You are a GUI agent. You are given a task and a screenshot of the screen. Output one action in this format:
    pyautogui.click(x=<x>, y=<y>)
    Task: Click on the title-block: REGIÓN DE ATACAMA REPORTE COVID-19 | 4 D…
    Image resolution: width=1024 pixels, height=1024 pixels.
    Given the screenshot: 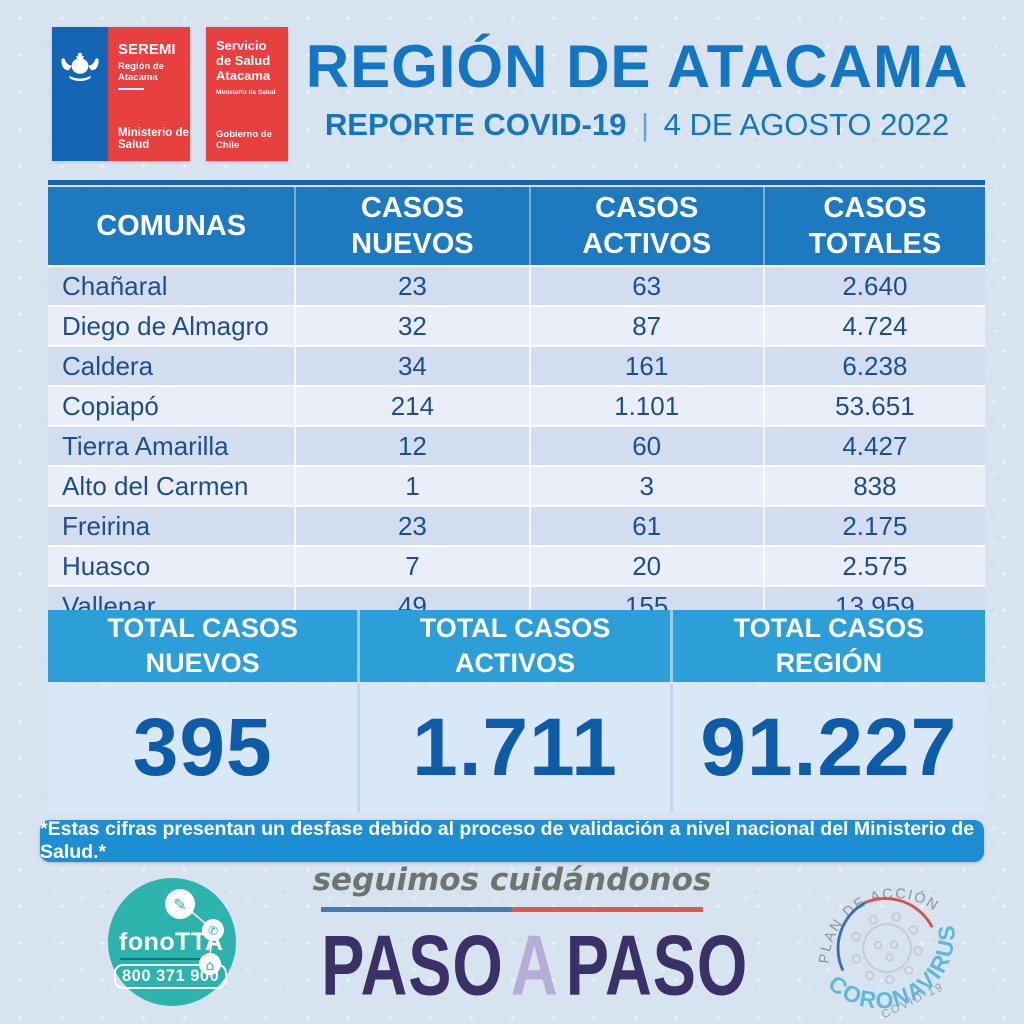 What is the action you would take?
    pyautogui.click(x=637, y=95)
    